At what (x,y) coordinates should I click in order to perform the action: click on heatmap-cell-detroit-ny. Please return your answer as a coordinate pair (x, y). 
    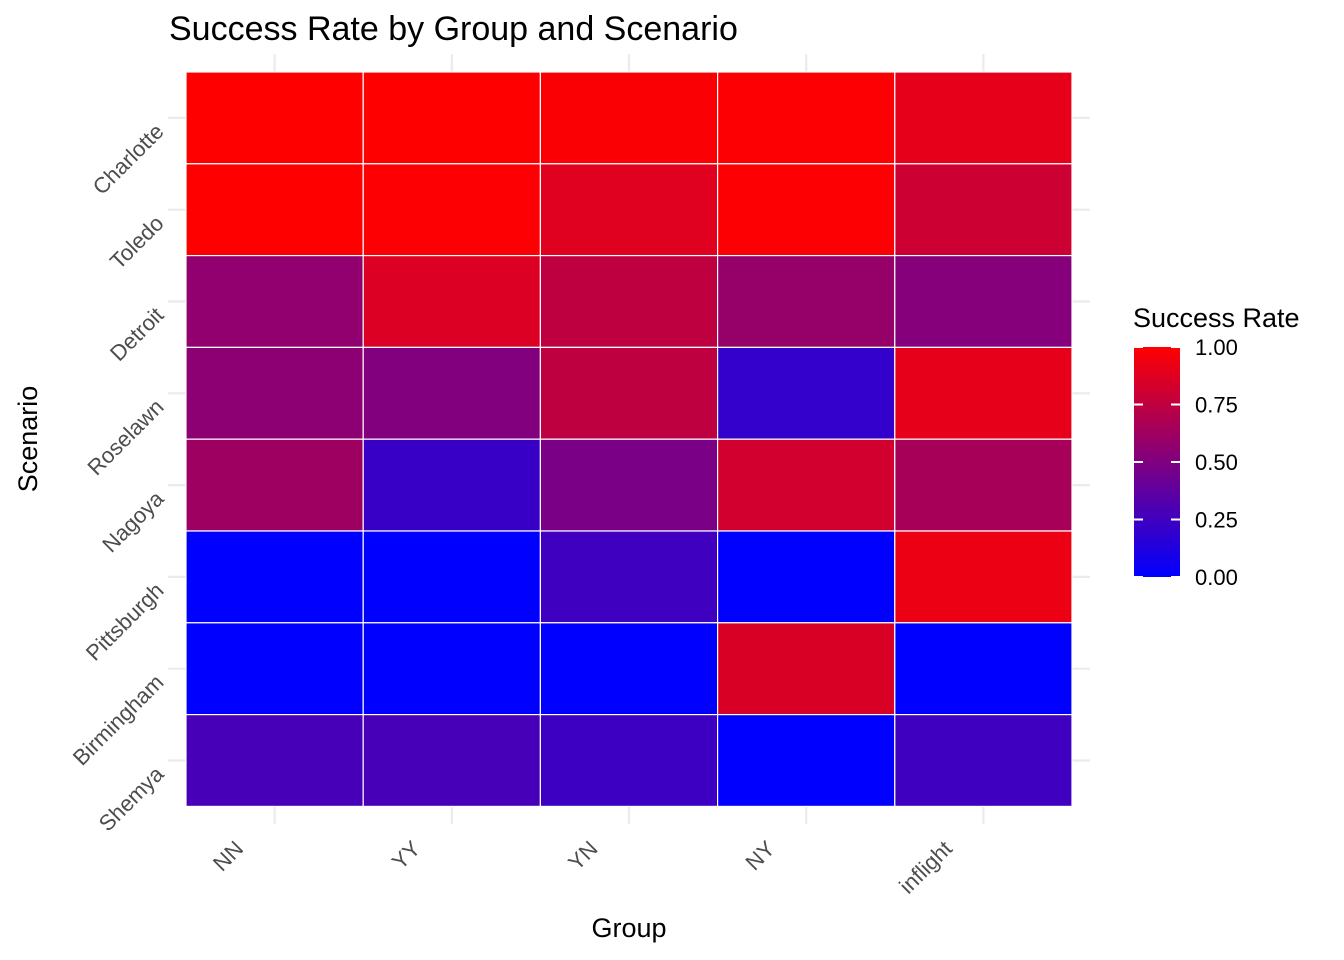
    Looking at the image, I should click on (806, 302).